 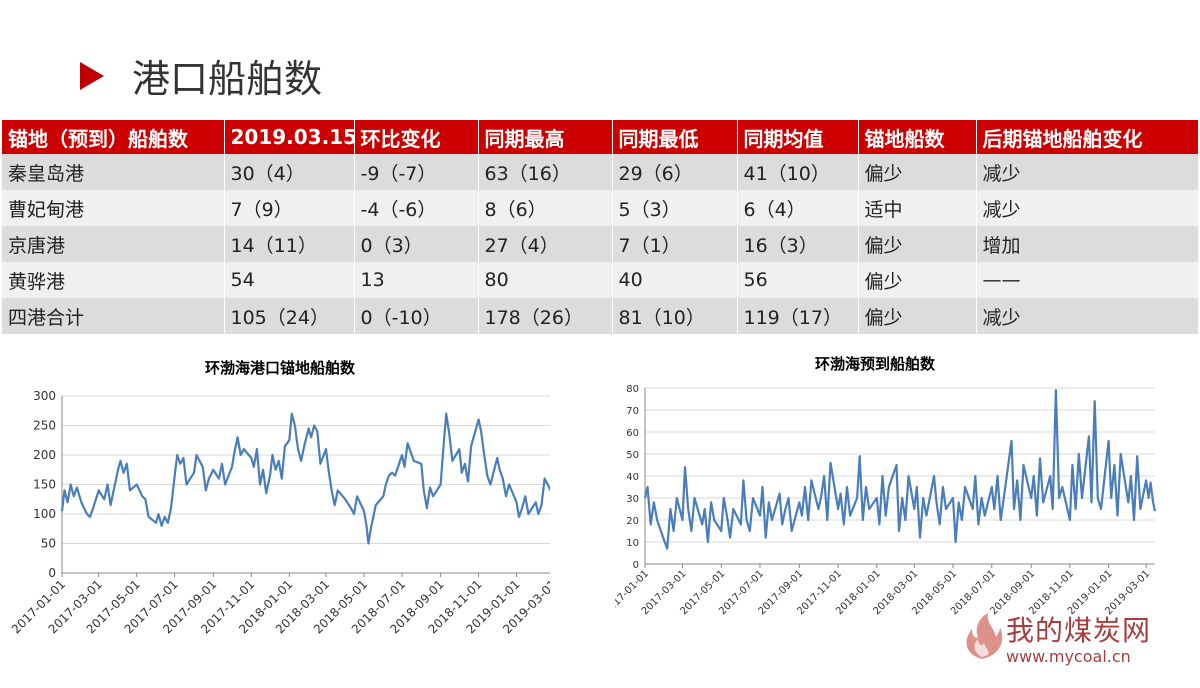 I want to click on table-cell: 0（-10）, so click(x=416, y=316).